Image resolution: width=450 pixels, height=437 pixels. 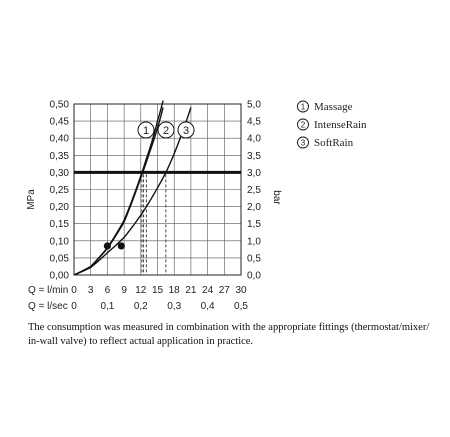 What do you see at coordinates (60, 224) in the screenshot?
I see `y-left-tick-label: 0,15` at bounding box center [60, 224].